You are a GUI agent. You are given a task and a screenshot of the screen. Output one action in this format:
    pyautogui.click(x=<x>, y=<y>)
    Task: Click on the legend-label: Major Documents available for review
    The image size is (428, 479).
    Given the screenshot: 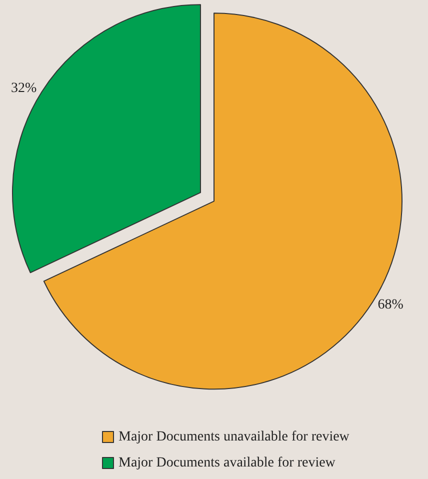 What is the action you would take?
    pyautogui.click(x=227, y=463)
    